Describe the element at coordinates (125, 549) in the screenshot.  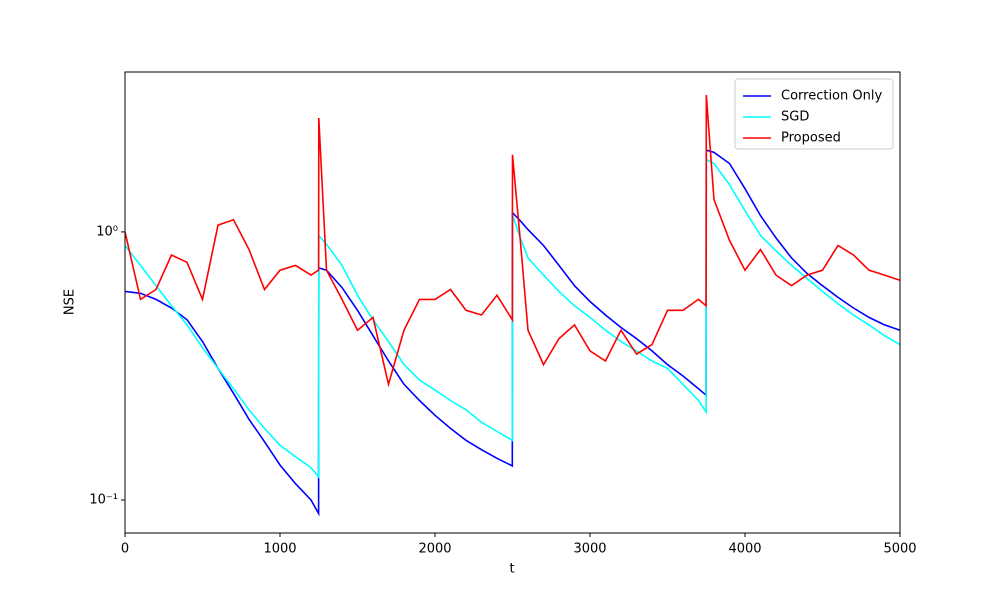
I see `x-tick-label: 0` at that location.